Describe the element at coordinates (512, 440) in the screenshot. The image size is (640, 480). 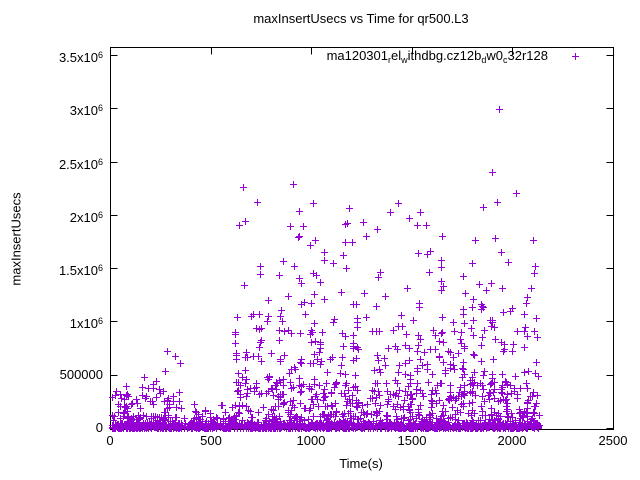
I see `x-tick-label: 2000` at that location.